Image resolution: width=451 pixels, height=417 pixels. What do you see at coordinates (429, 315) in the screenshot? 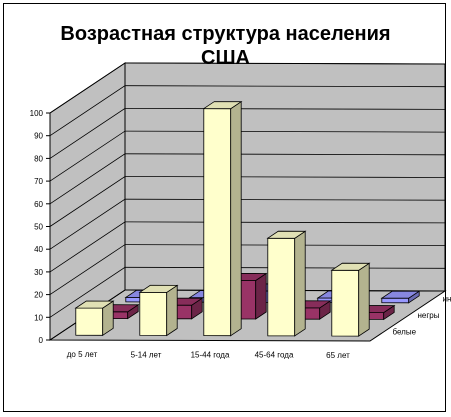
I see `series-label: негры` at bounding box center [429, 315].